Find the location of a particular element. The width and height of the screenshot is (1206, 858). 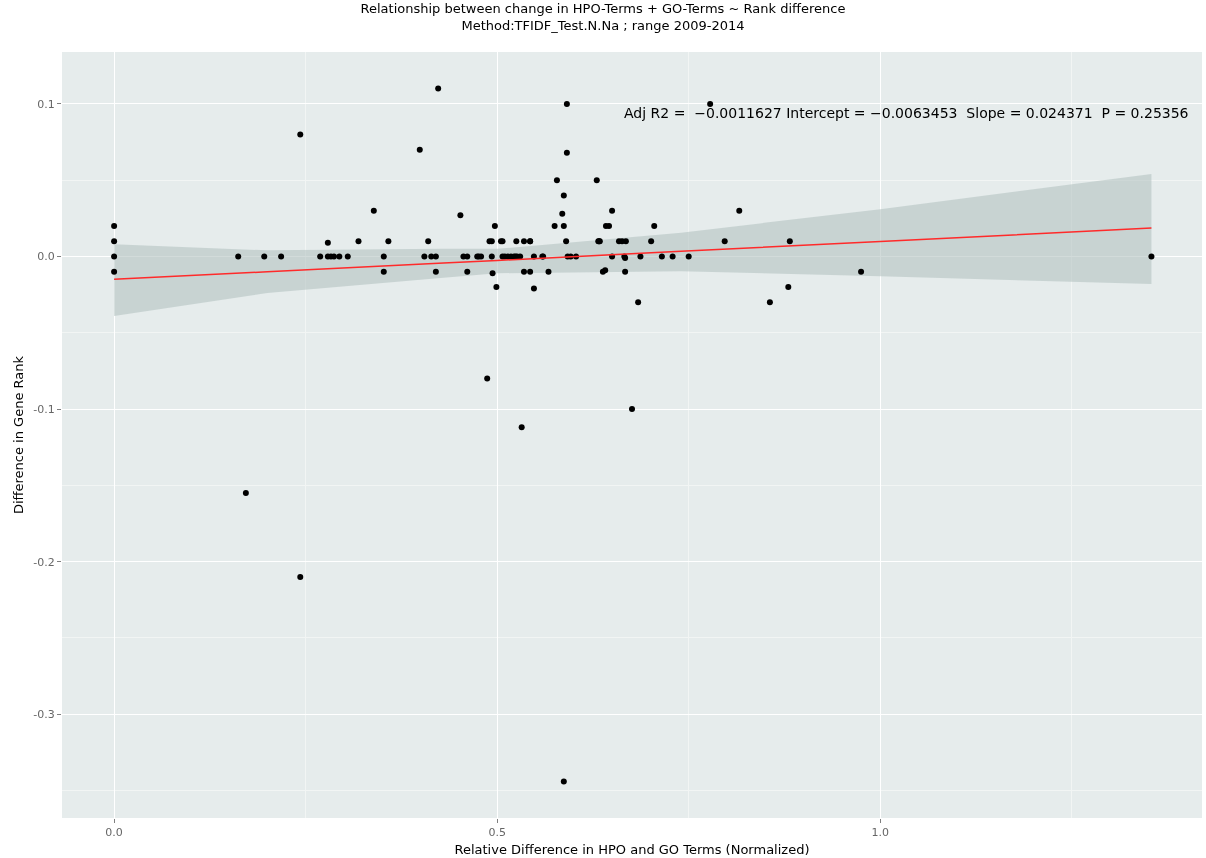

x-axis-title: Relative Difference in HPO and GO Terms (Normalized) is located at coordinates (632, 849).